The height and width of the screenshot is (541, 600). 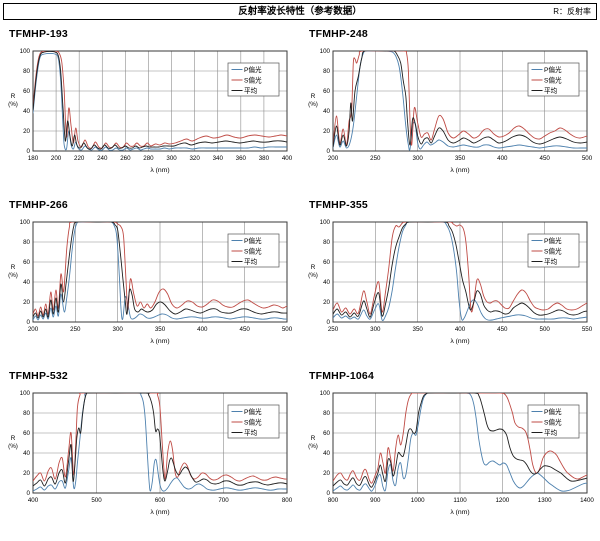 I want to click on svg-text: 800, so click(x=333, y=500).